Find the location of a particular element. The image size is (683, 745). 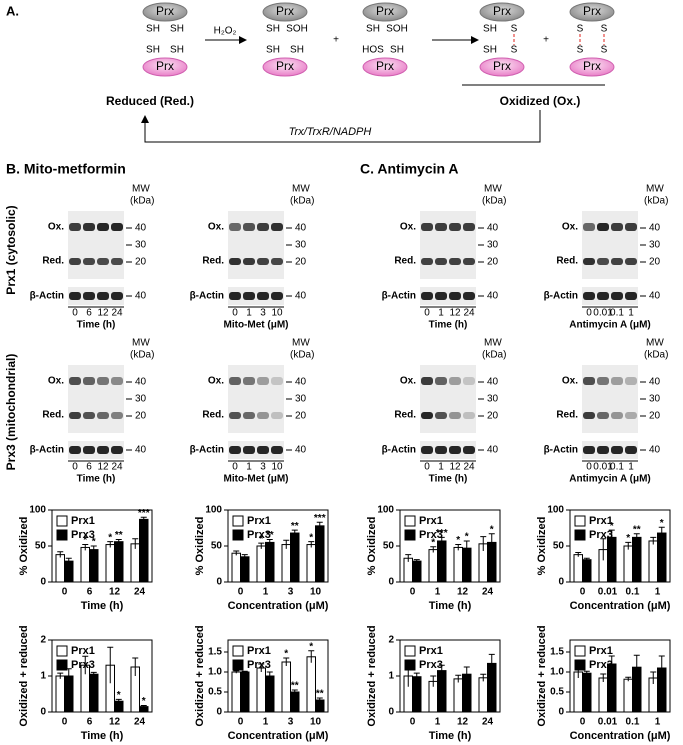

thiol-label: HOS is located at coordinates (373, 50).